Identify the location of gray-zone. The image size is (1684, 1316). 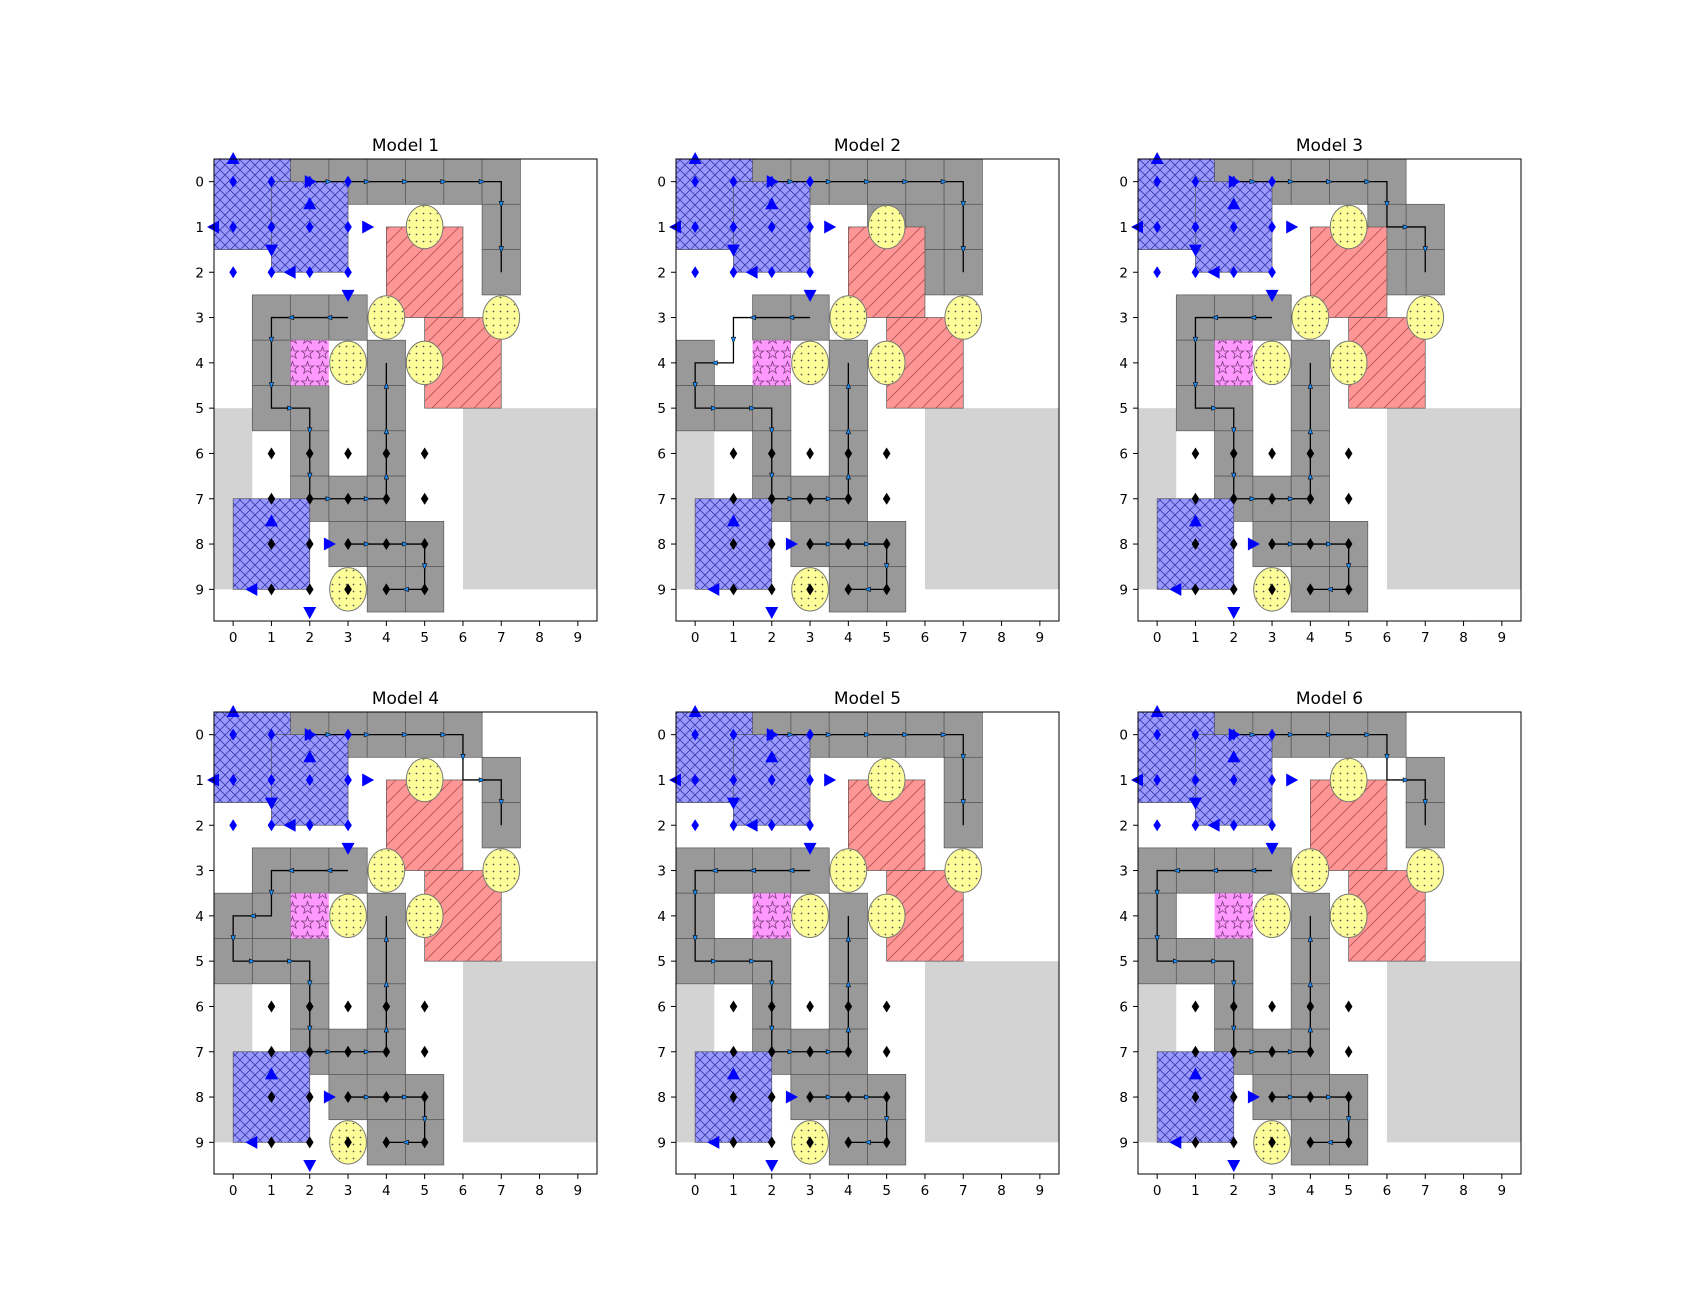
(1453, 1052).